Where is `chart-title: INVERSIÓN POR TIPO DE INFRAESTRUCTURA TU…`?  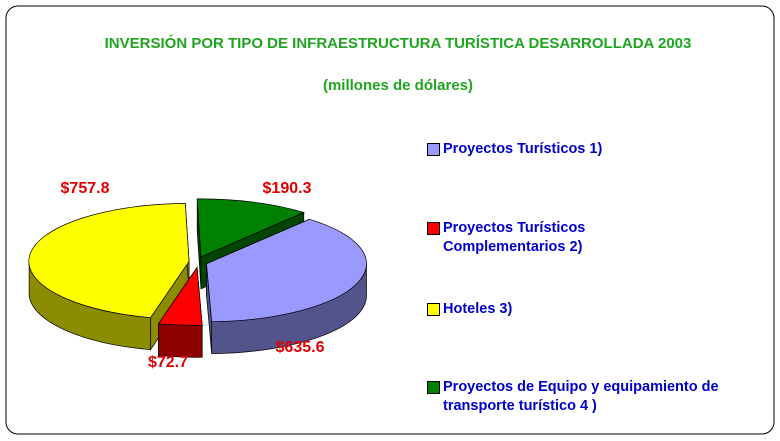 chart-title: INVERSIÓN POR TIPO DE INFRAESTRUCTURA TU… is located at coordinates (398, 43).